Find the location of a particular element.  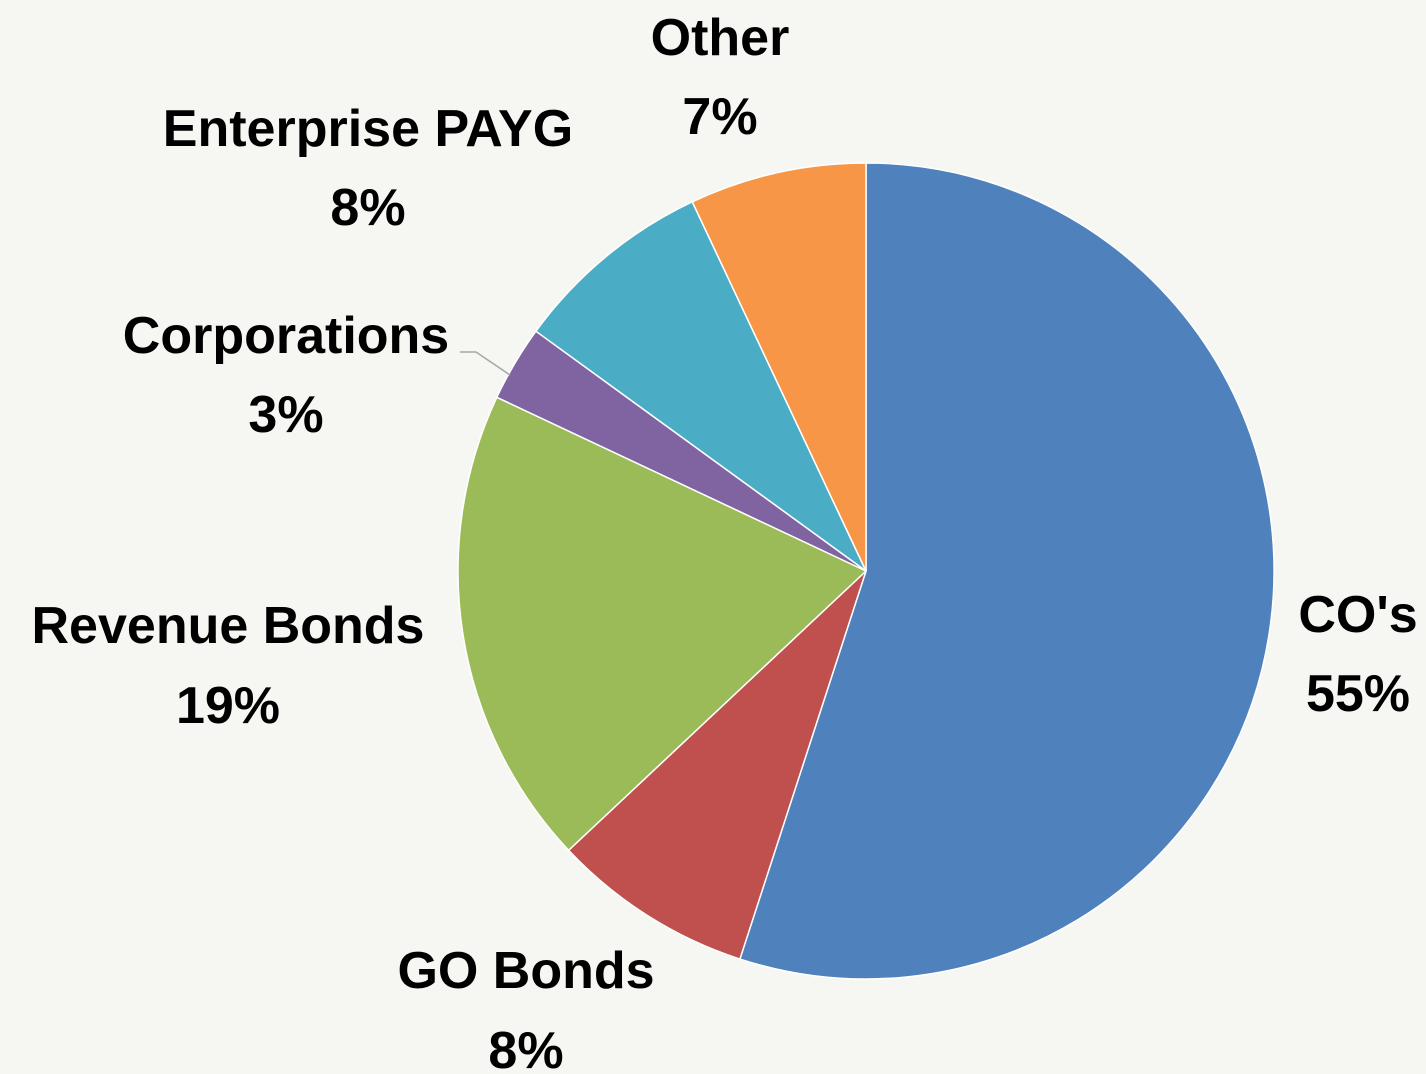

slice-label-go-bonds: GO Bonds is located at coordinates (525, 971).